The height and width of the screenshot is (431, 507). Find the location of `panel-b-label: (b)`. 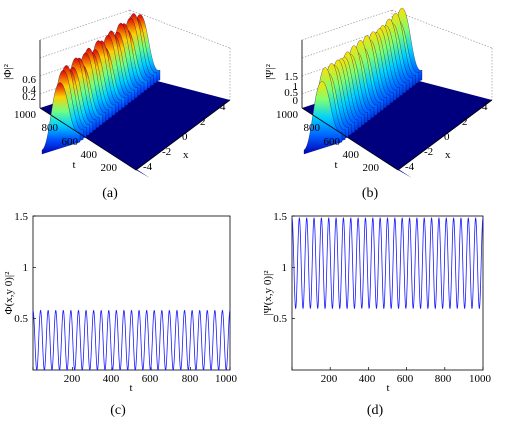

panel-b-label: (b) is located at coordinates (370, 193).